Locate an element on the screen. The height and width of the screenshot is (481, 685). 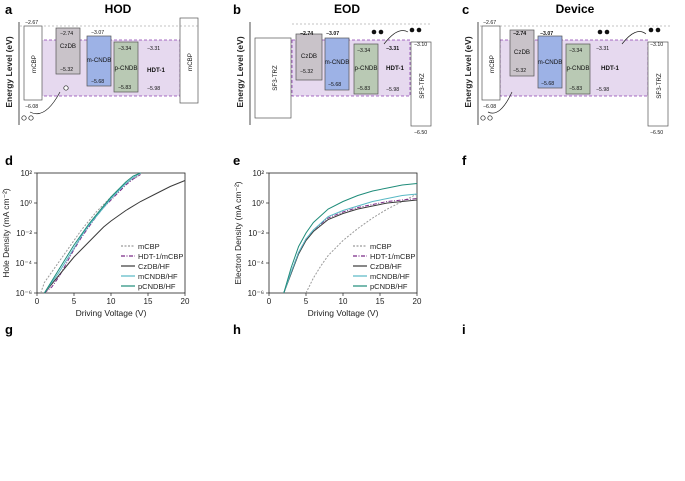
pe-xlabel: Driving Voltage (V) is located at coordinates (343, 313).